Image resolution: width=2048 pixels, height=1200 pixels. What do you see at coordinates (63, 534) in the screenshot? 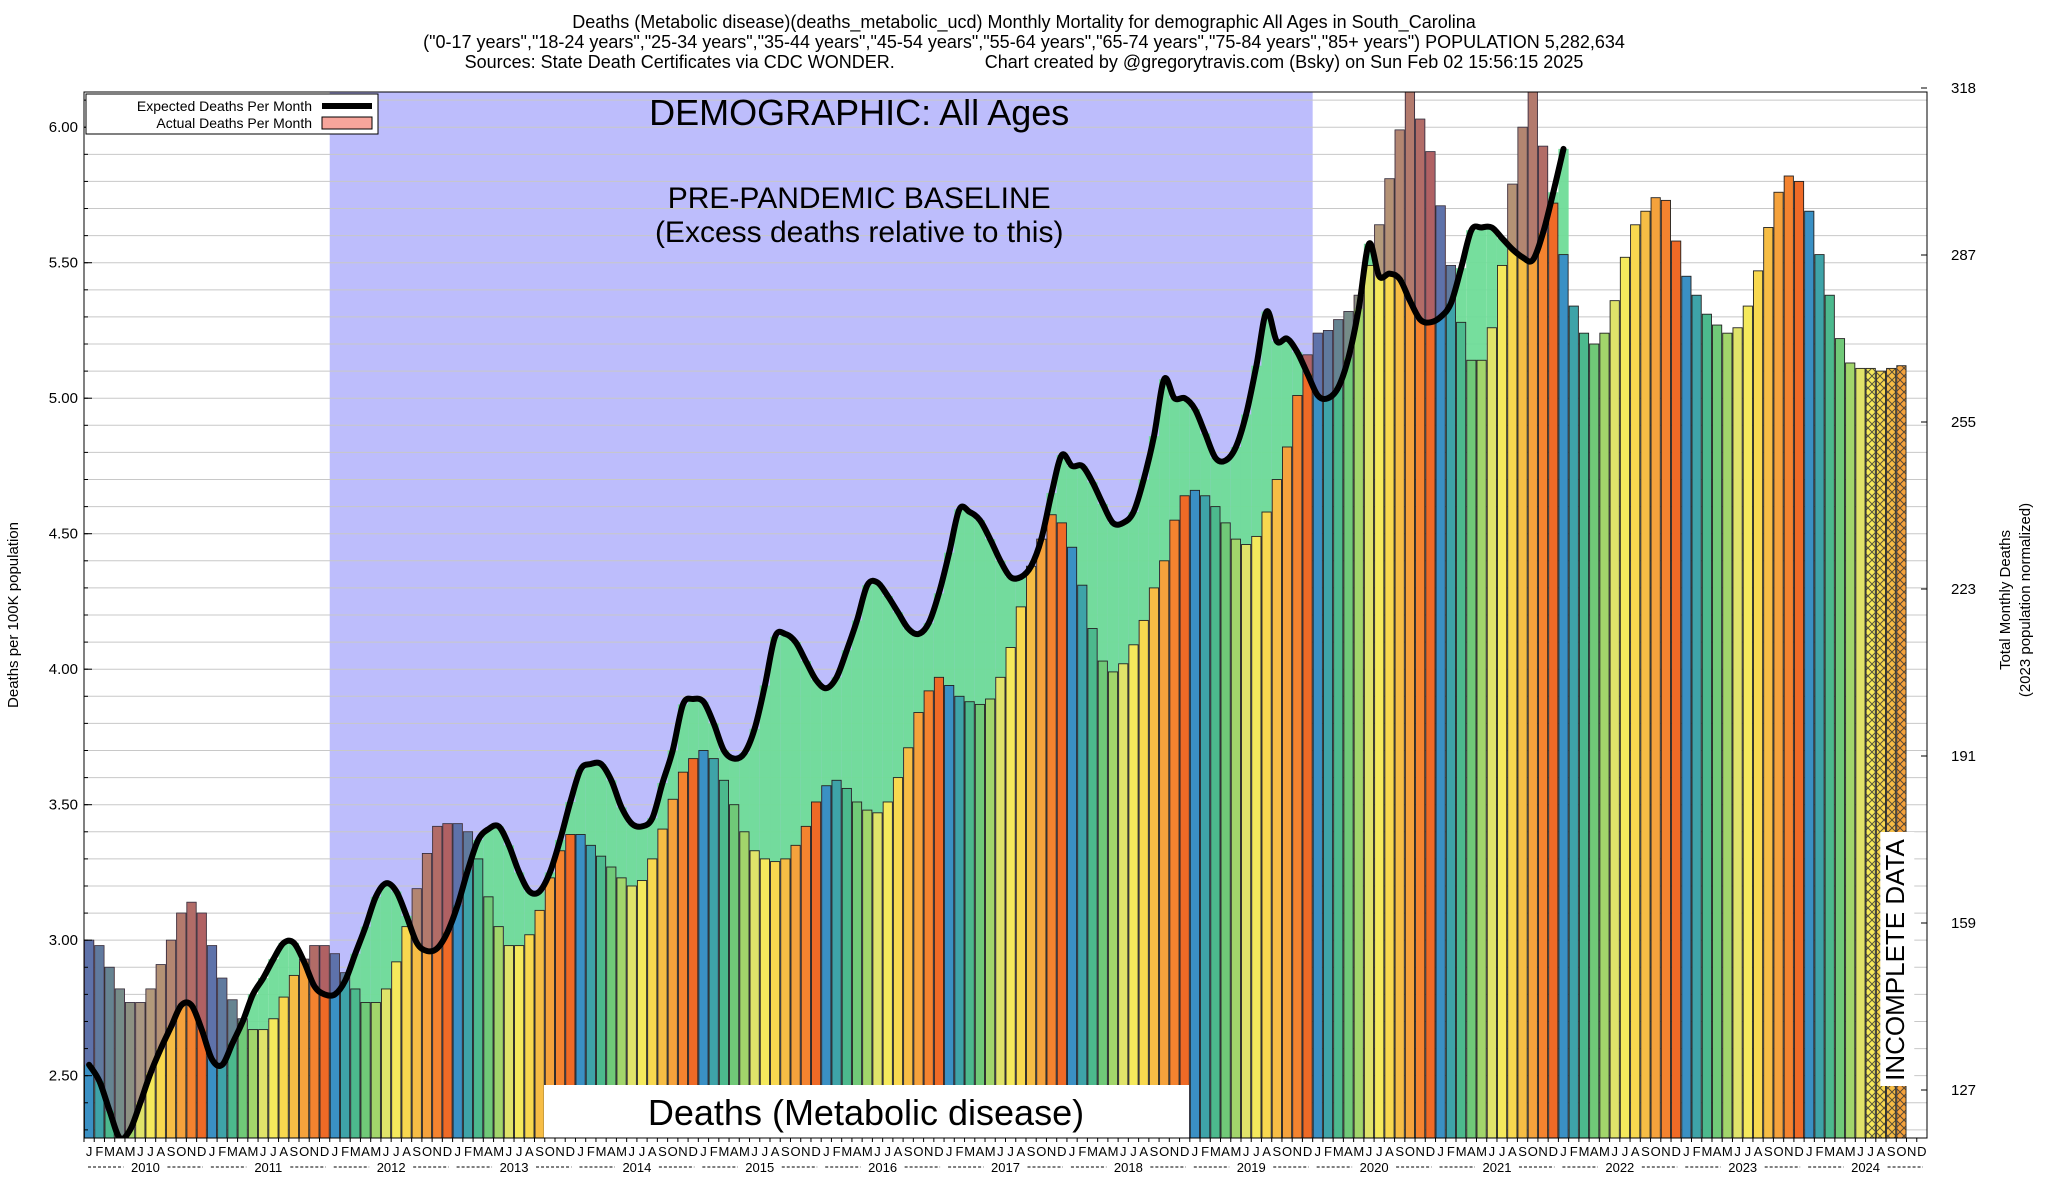
I see `y-tick-label: 4.50` at bounding box center [63, 534].